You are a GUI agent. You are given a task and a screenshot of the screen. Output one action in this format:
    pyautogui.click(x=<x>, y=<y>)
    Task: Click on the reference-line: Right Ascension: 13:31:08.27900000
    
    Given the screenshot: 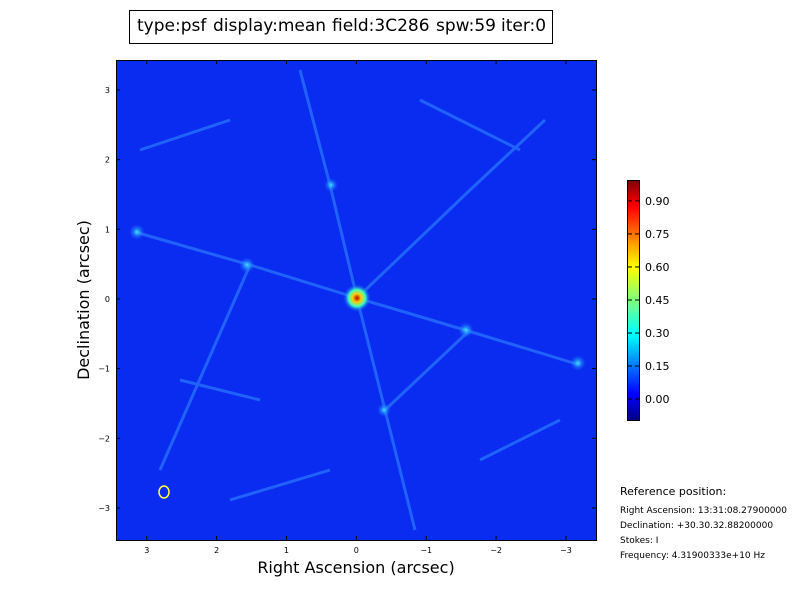 What is the action you would take?
    pyautogui.click(x=703, y=511)
    